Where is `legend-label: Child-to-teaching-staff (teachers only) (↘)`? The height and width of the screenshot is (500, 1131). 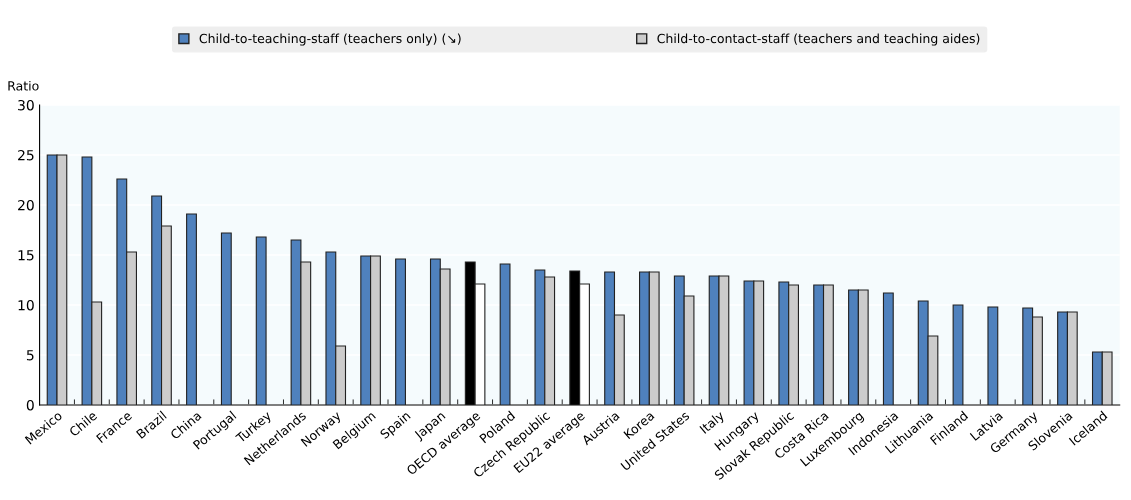 legend-label: Child-to-teaching-staff (teachers only) (↘) is located at coordinates (330, 39).